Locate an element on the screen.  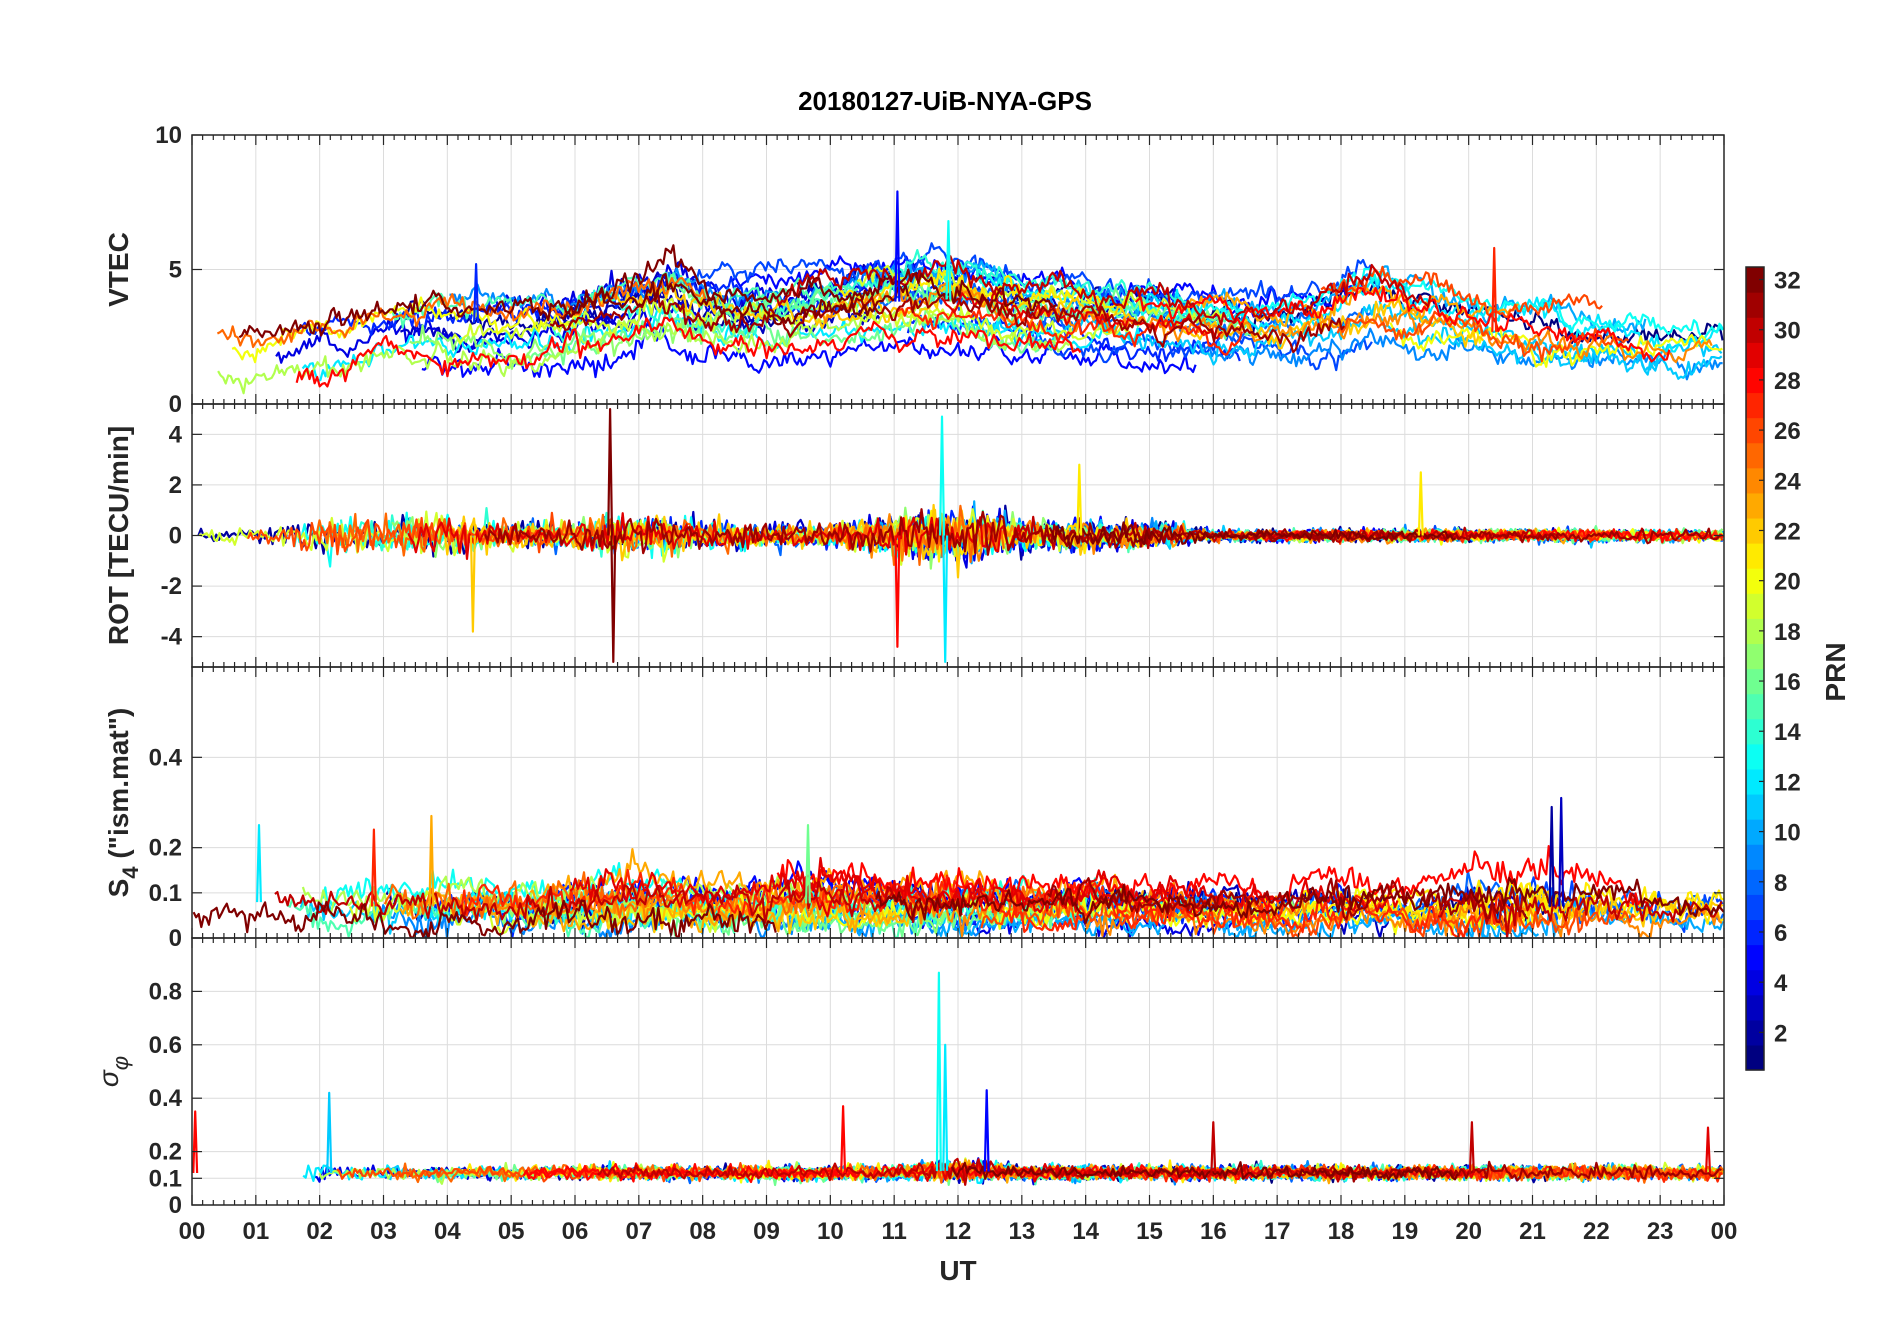
x-axis-label: UT is located at coordinates (957, 1270).